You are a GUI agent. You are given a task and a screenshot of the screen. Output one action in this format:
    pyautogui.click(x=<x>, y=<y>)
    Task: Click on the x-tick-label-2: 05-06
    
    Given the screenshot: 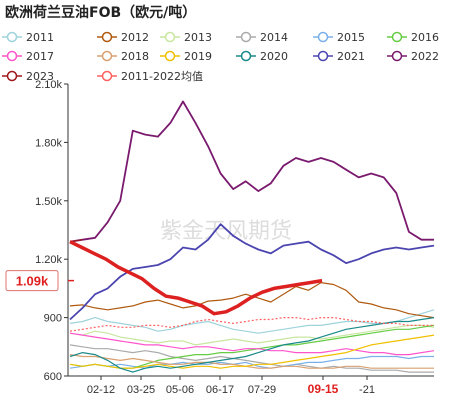 What is the action you would take?
    pyautogui.click(x=180, y=390)
    